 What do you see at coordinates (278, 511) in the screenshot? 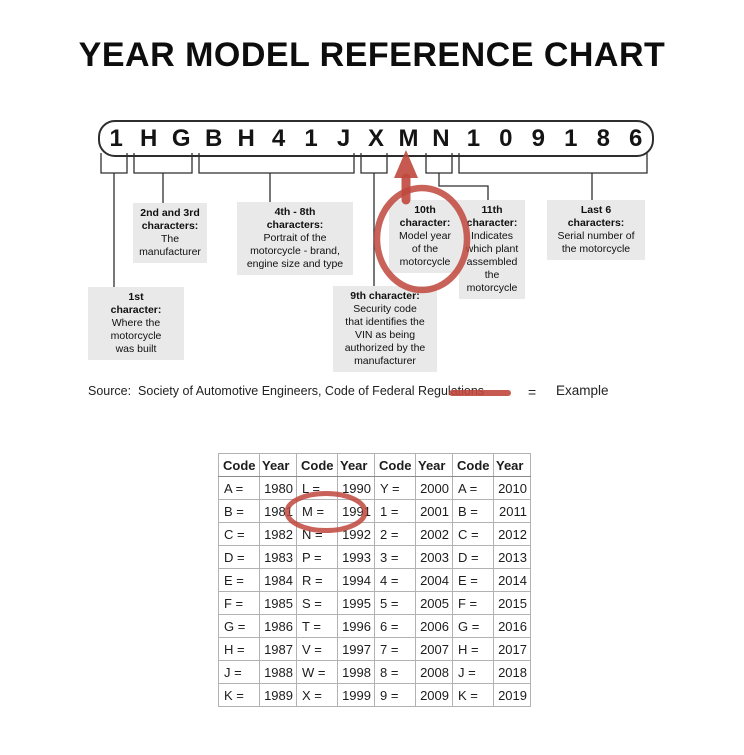
I see `year-cell: 1981` at bounding box center [278, 511].